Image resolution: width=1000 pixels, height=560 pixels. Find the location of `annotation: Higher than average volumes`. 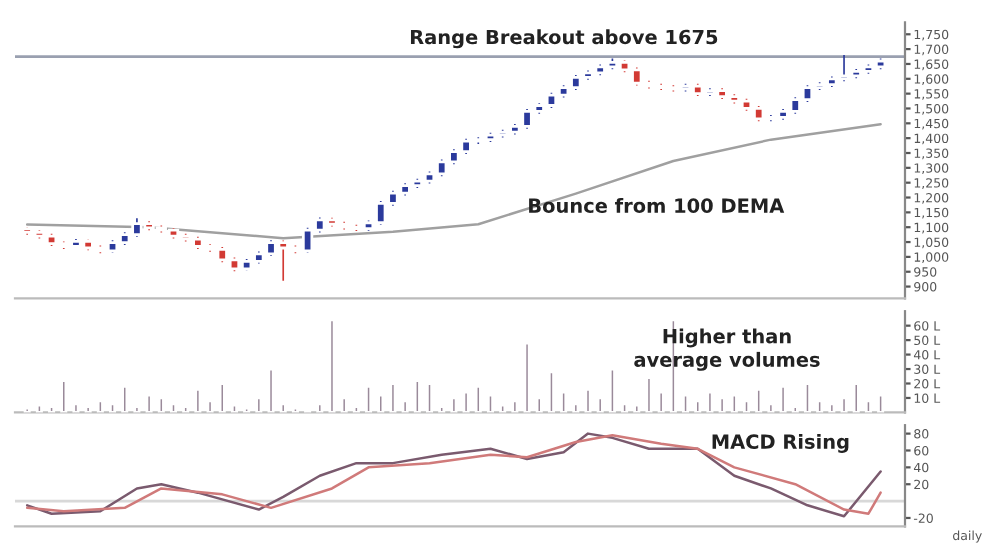

annotation: Higher than average volumes is located at coordinates (727, 349).